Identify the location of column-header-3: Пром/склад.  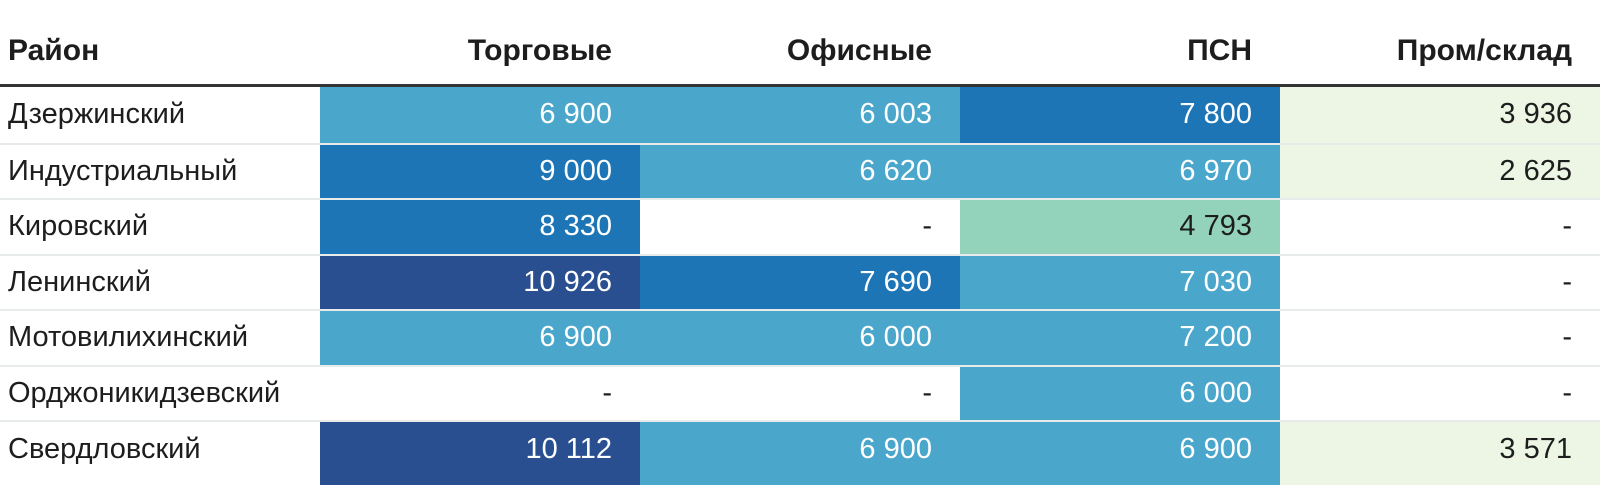
(1440, 43).